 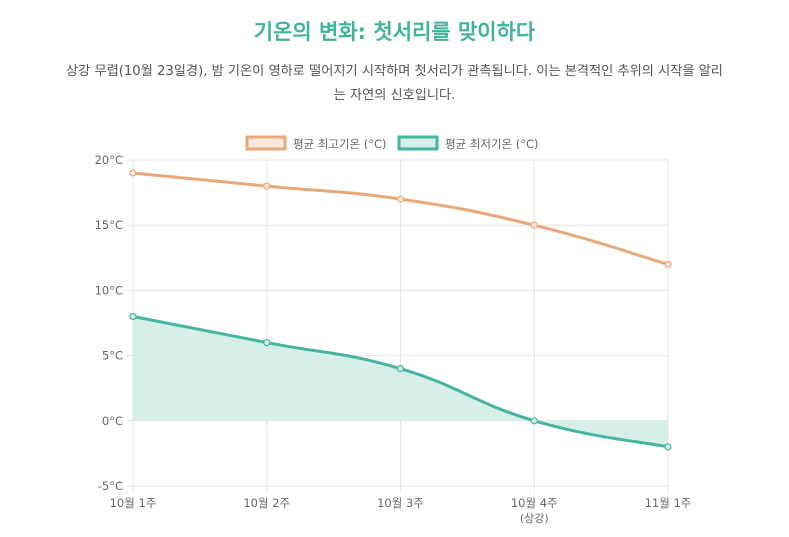 I want to click on y-tick-label: 0°C, so click(x=112, y=421).